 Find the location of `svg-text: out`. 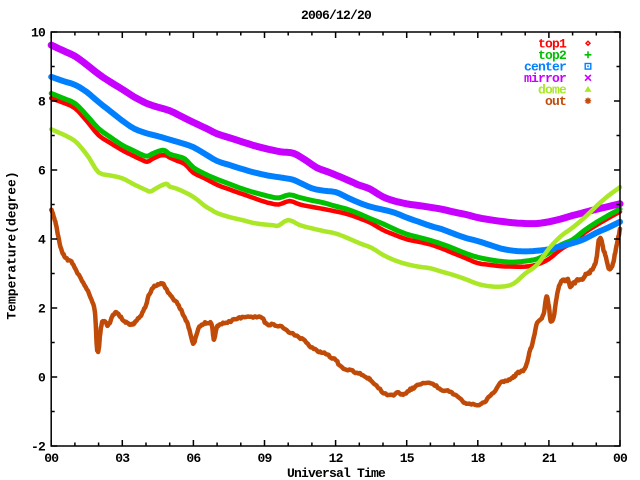

svg-text: out is located at coordinates (555, 101).